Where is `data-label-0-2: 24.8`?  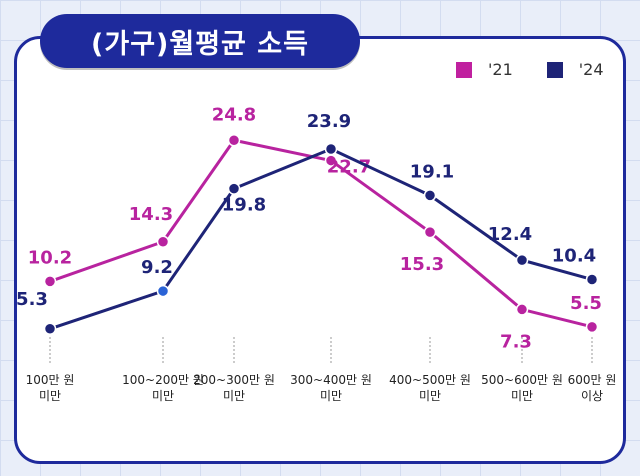
data-label-0-2: 24.8 is located at coordinates (234, 114).